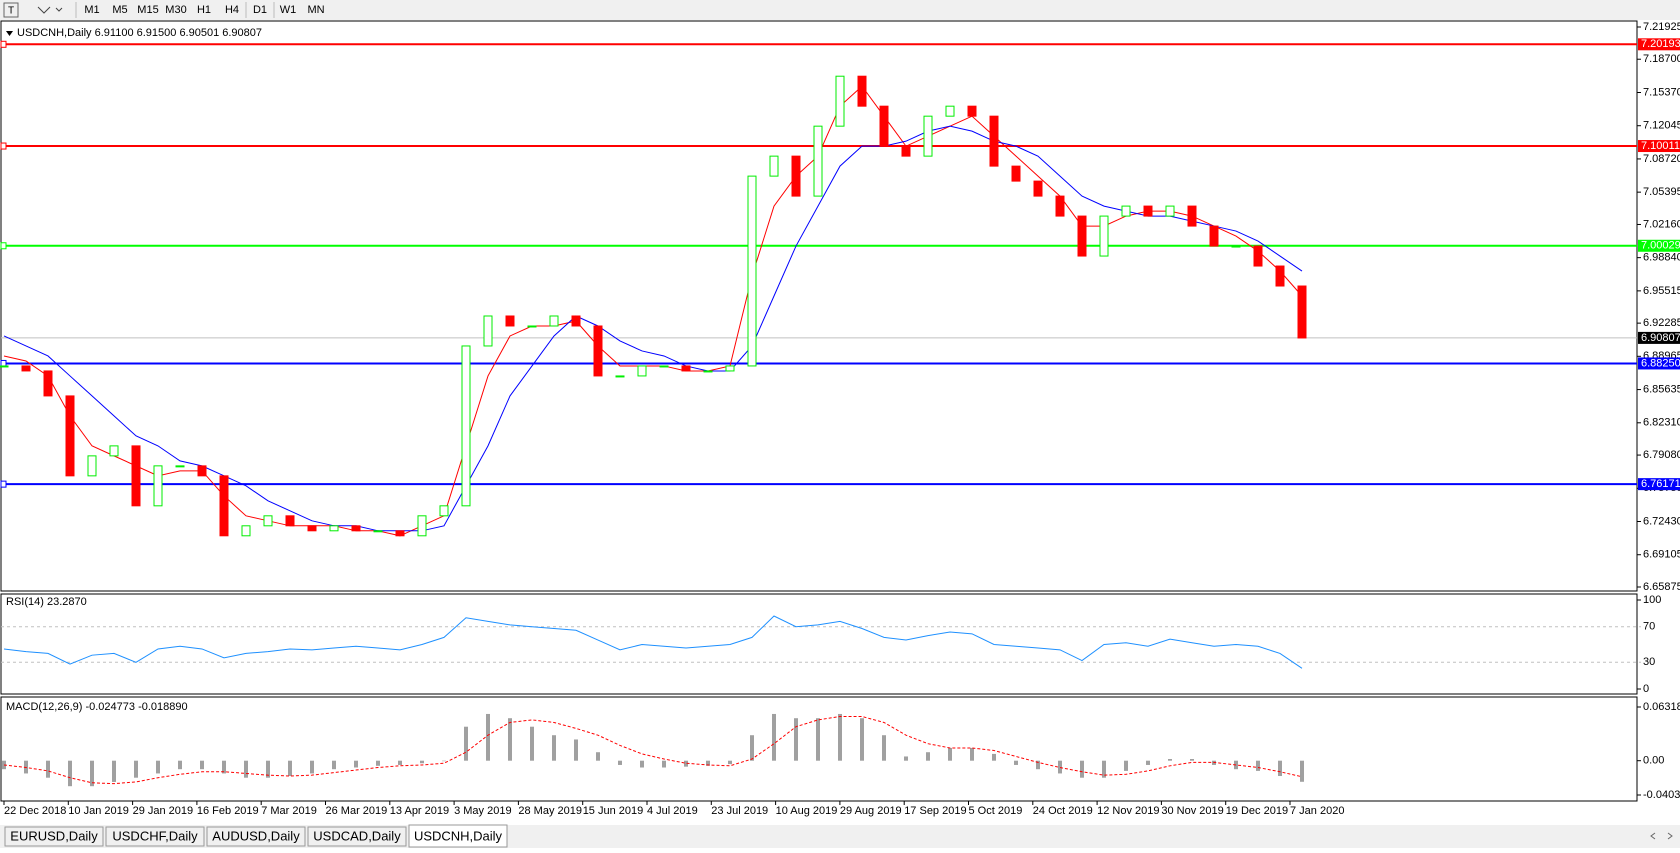 Image resolution: width=1680 pixels, height=853 pixels. I want to click on level-label: 7.00029, so click(1660, 246).